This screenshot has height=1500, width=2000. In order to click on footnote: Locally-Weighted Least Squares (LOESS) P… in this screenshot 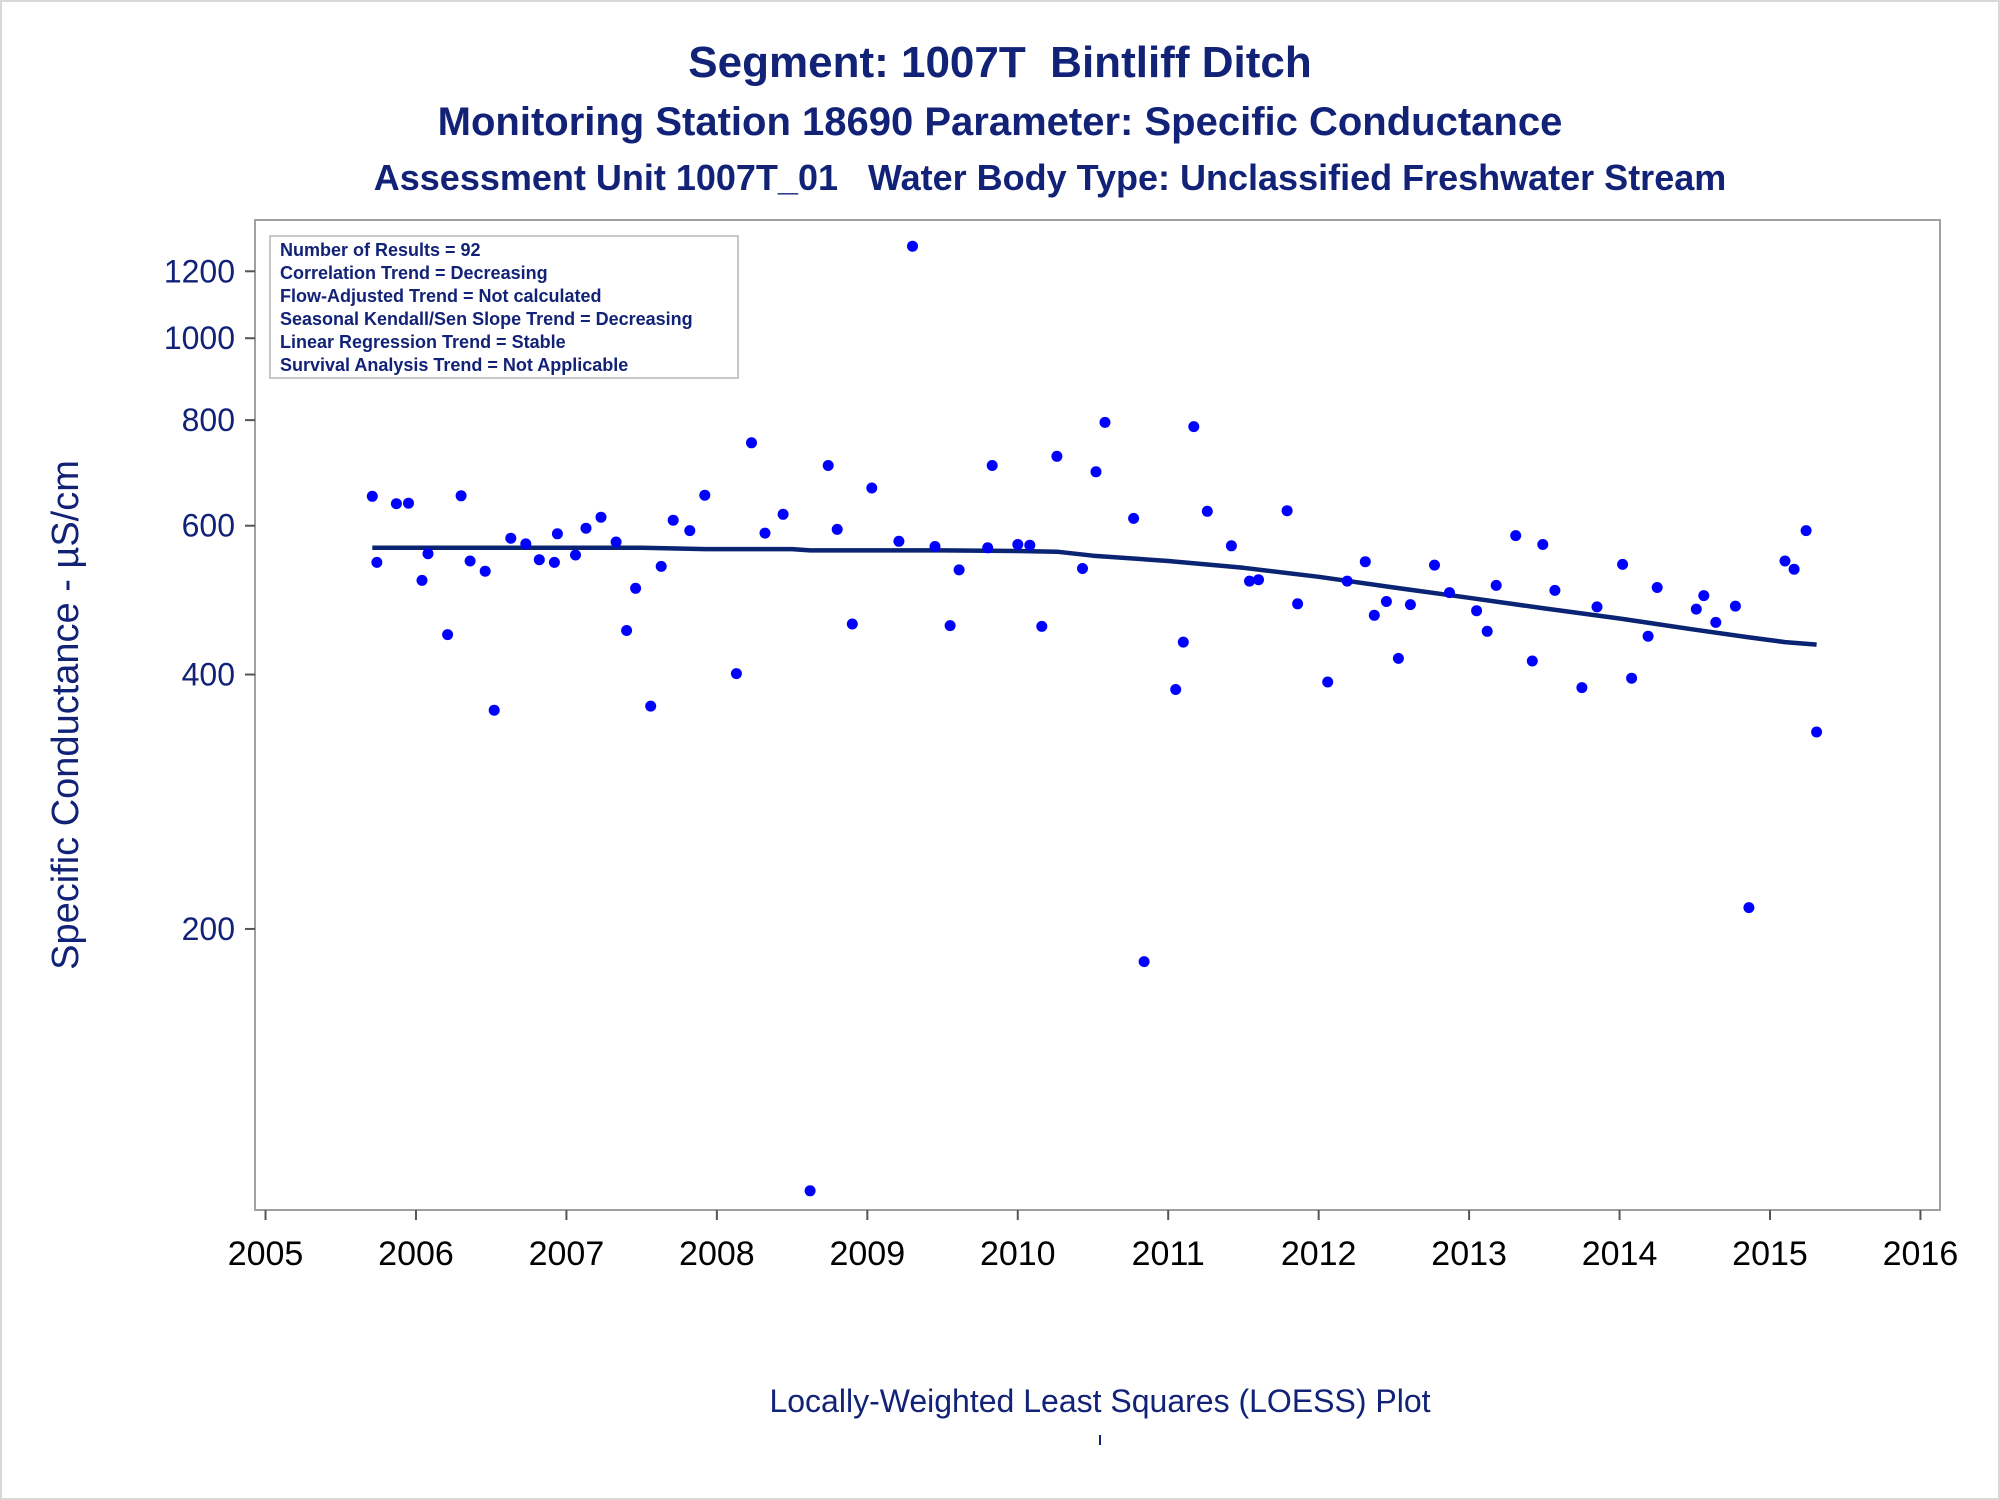, I will do `click(1100, 1401)`.